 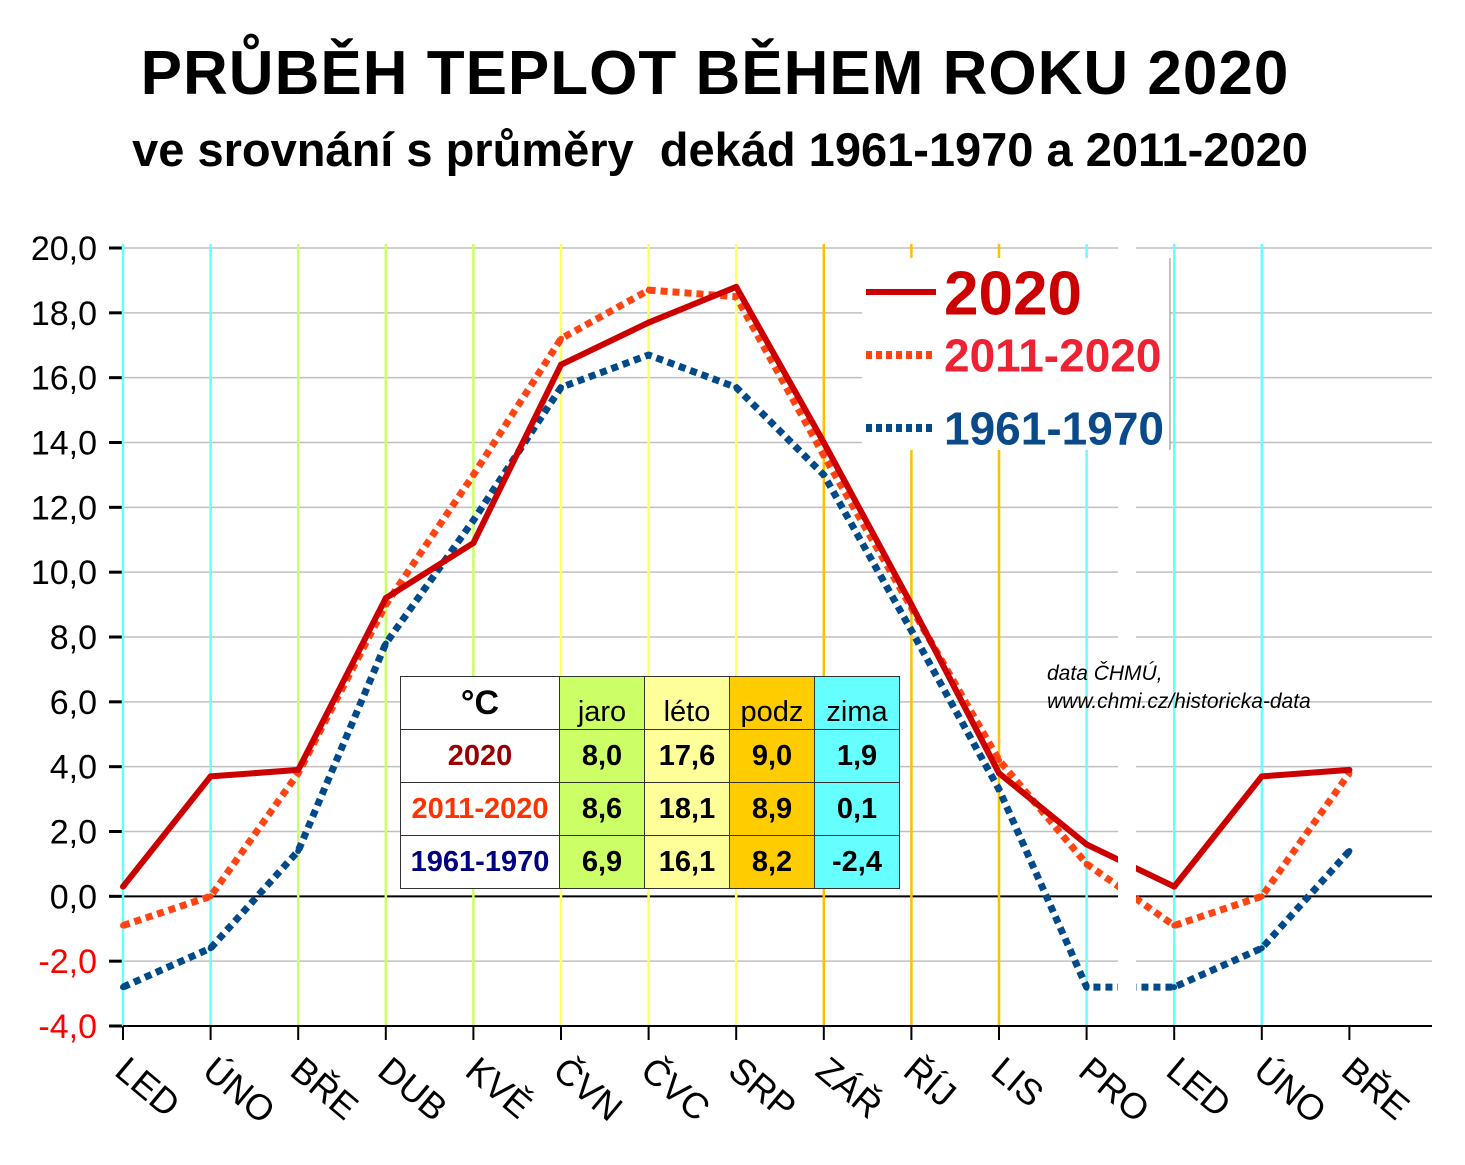 What do you see at coordinates (602, 756) in the screenshot?
I see `table-cell: 8,0` at bounding box center [602, 756].